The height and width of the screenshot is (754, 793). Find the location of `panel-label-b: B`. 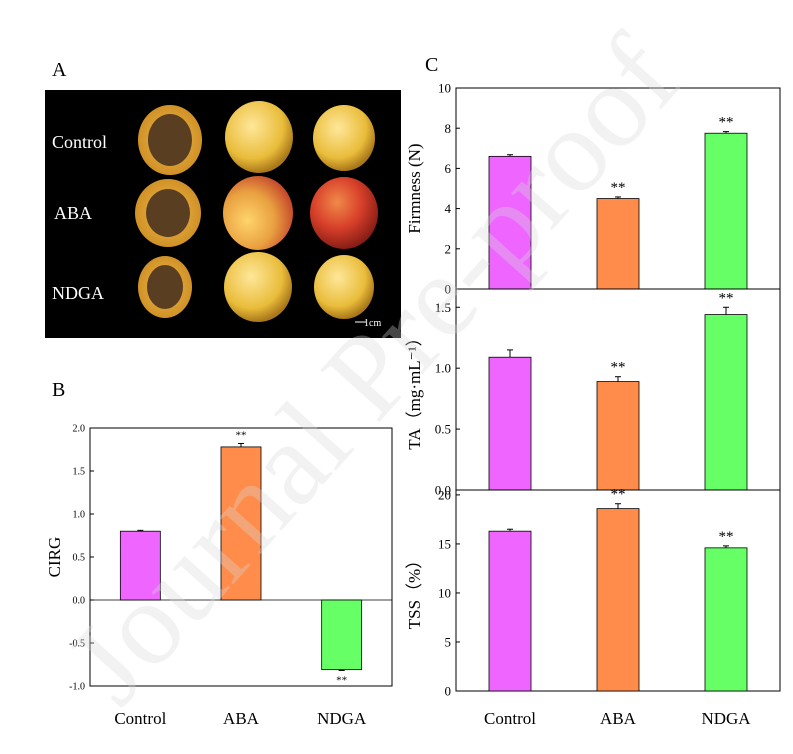

panel-label-b: B is located at coordinates (58, 390).